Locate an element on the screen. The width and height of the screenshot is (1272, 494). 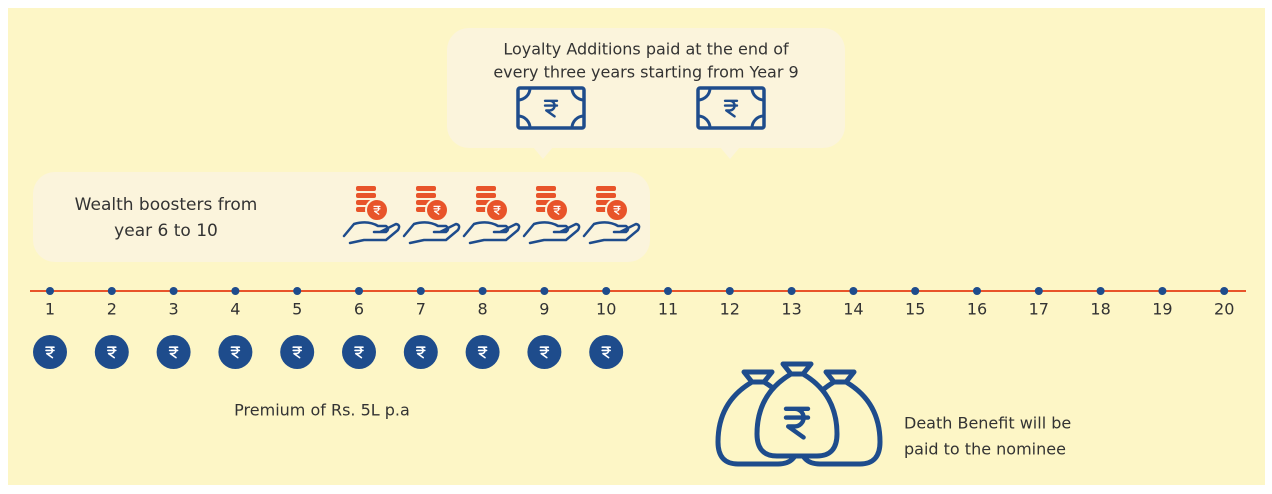
premium-coins is located at coordinates (328, 352).